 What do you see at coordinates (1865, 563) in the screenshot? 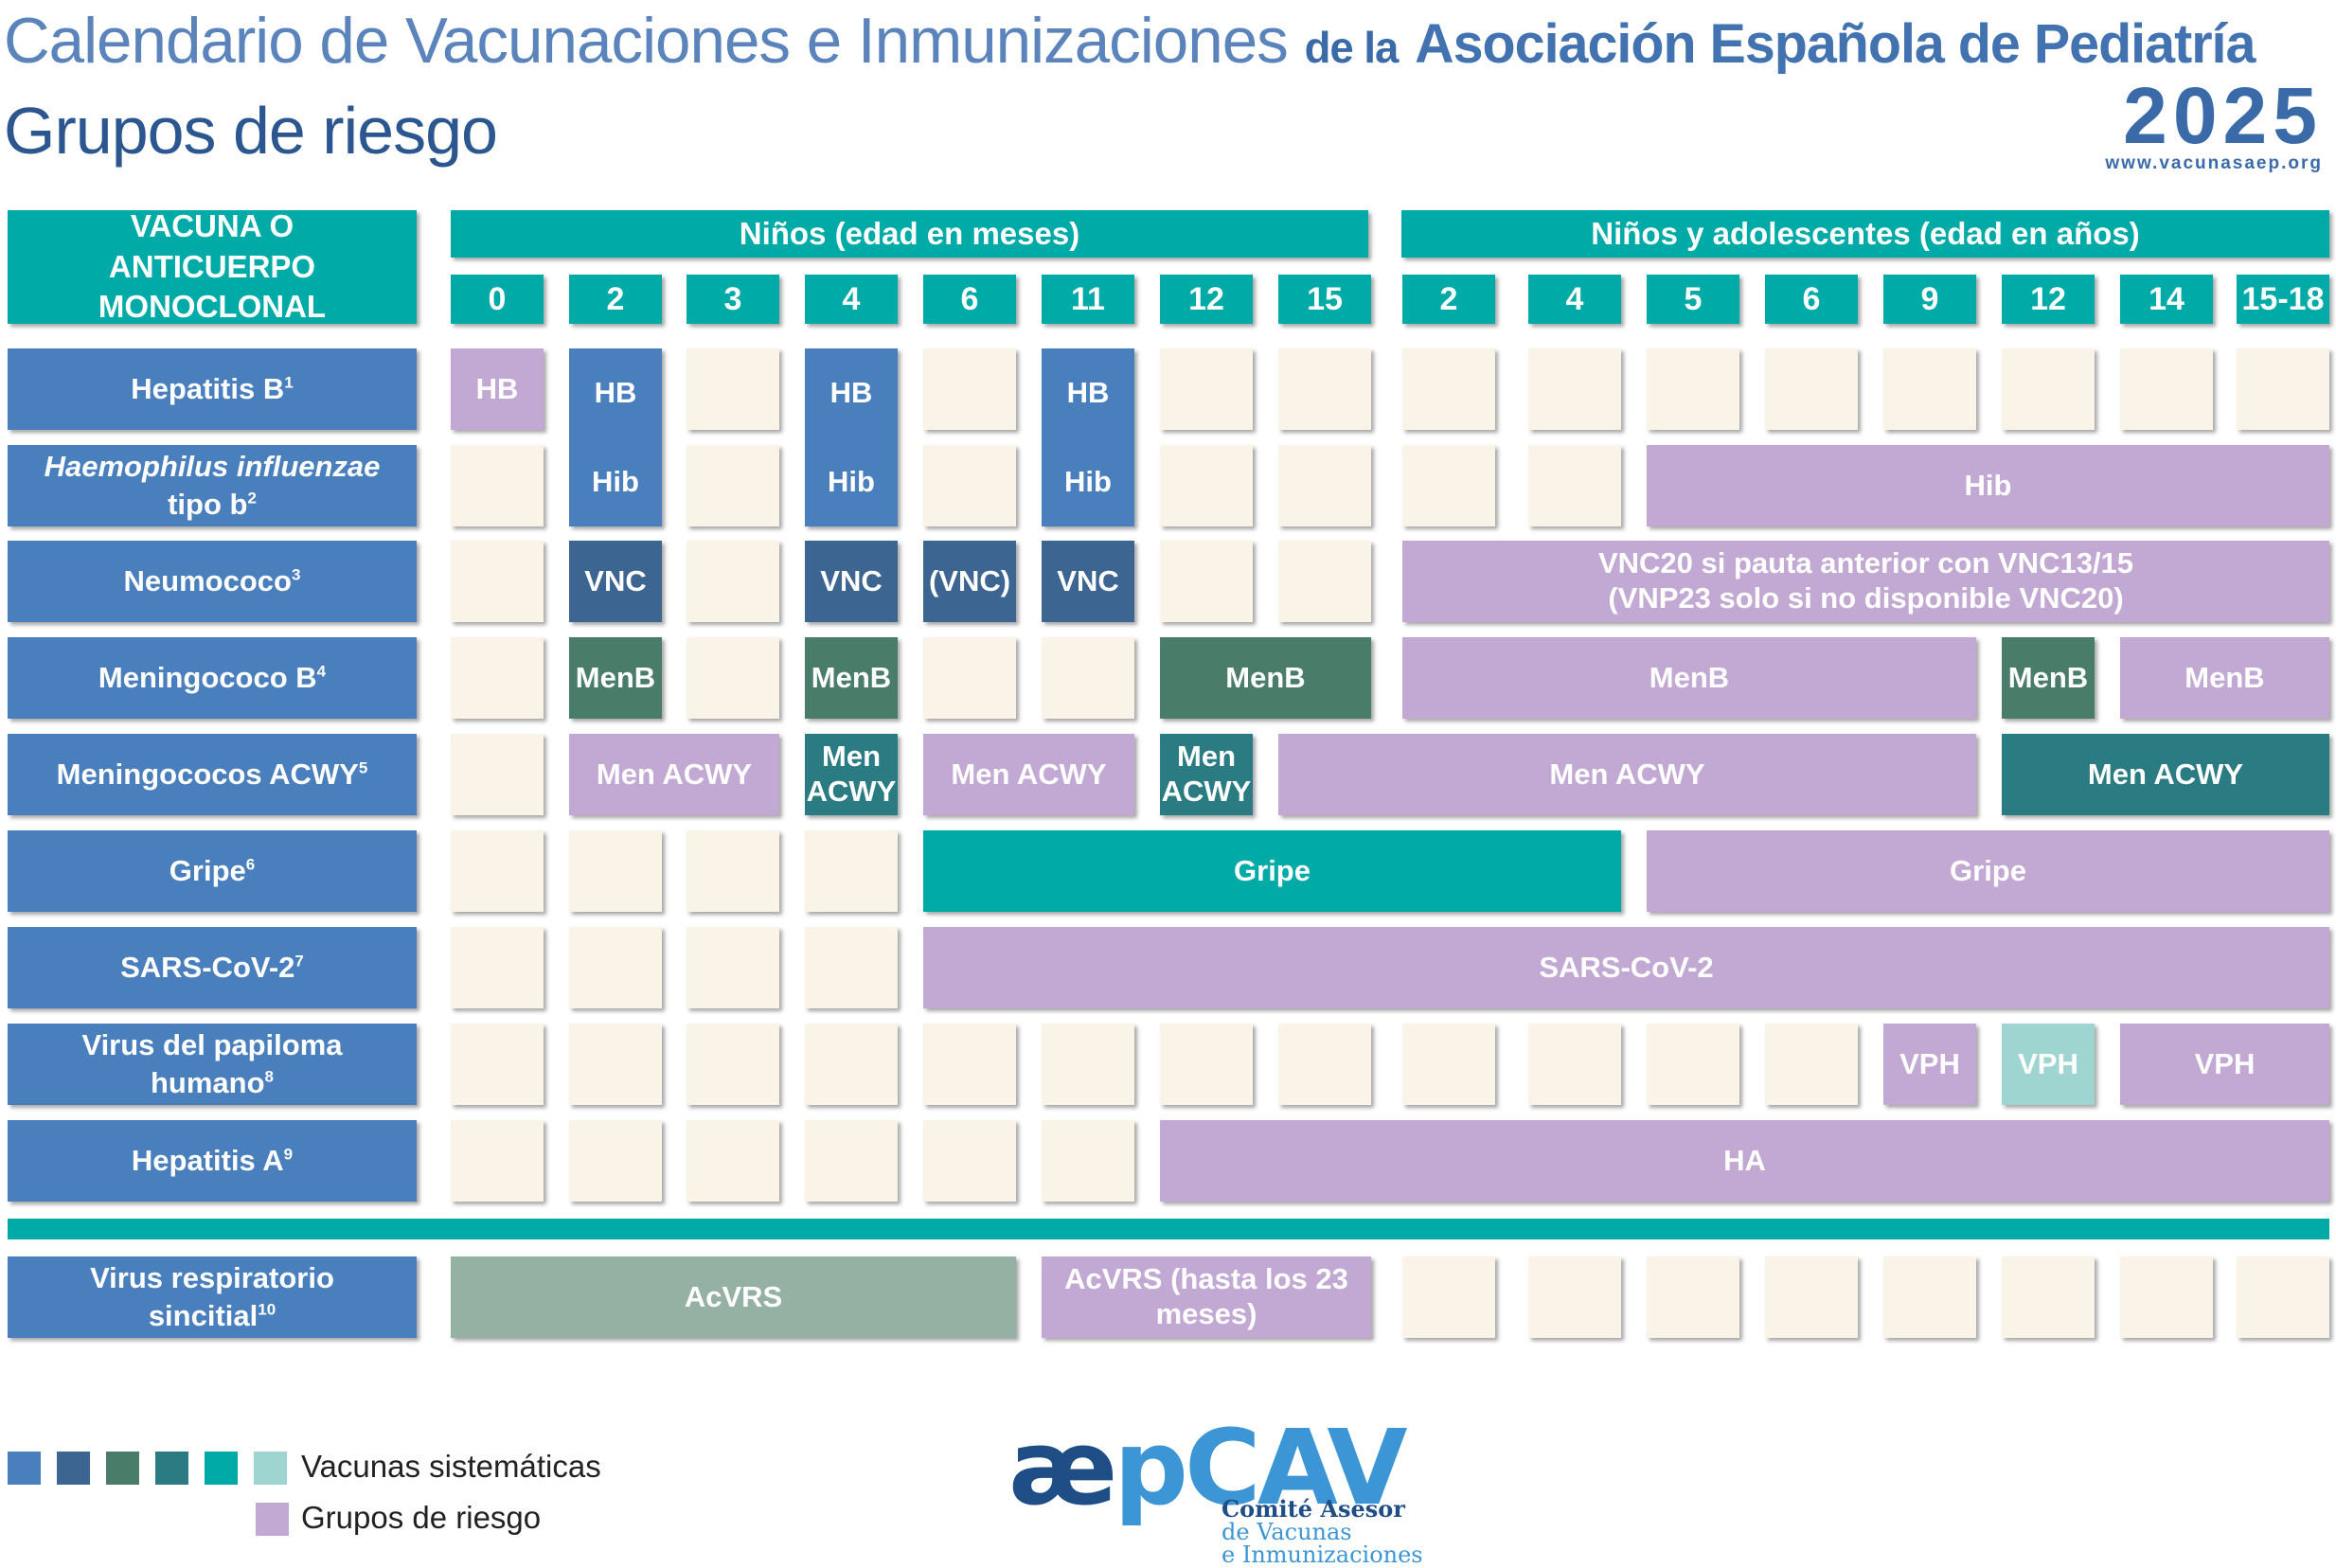
I see `vaccine-bar-label: VNC20 si pauta anterior con VNC13/15` at bounding box center [1865, 563].